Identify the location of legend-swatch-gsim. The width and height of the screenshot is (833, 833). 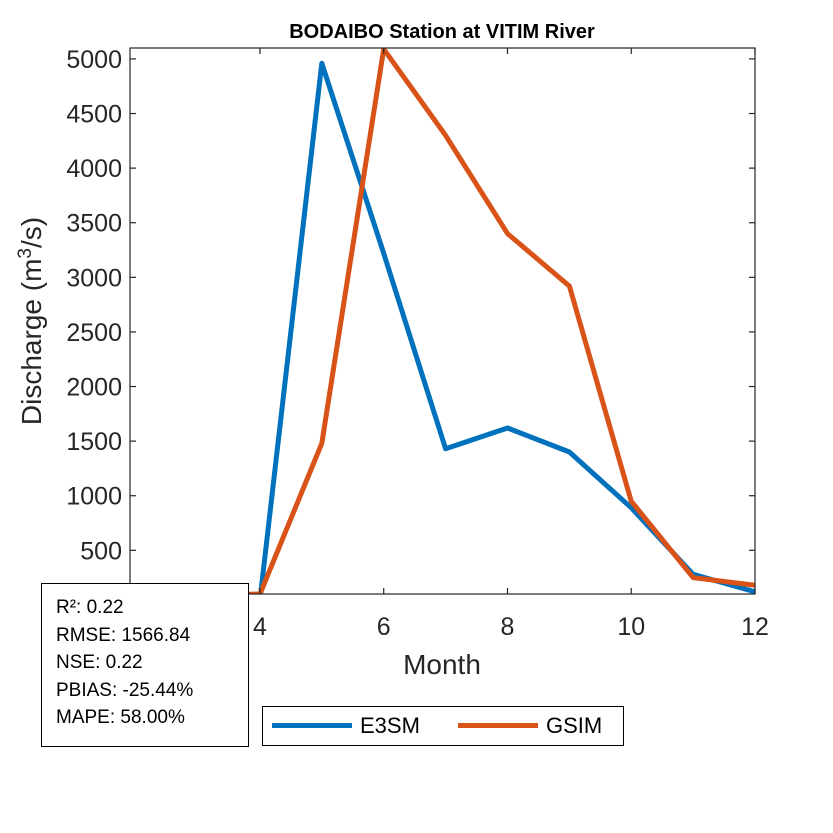
(498, 725).